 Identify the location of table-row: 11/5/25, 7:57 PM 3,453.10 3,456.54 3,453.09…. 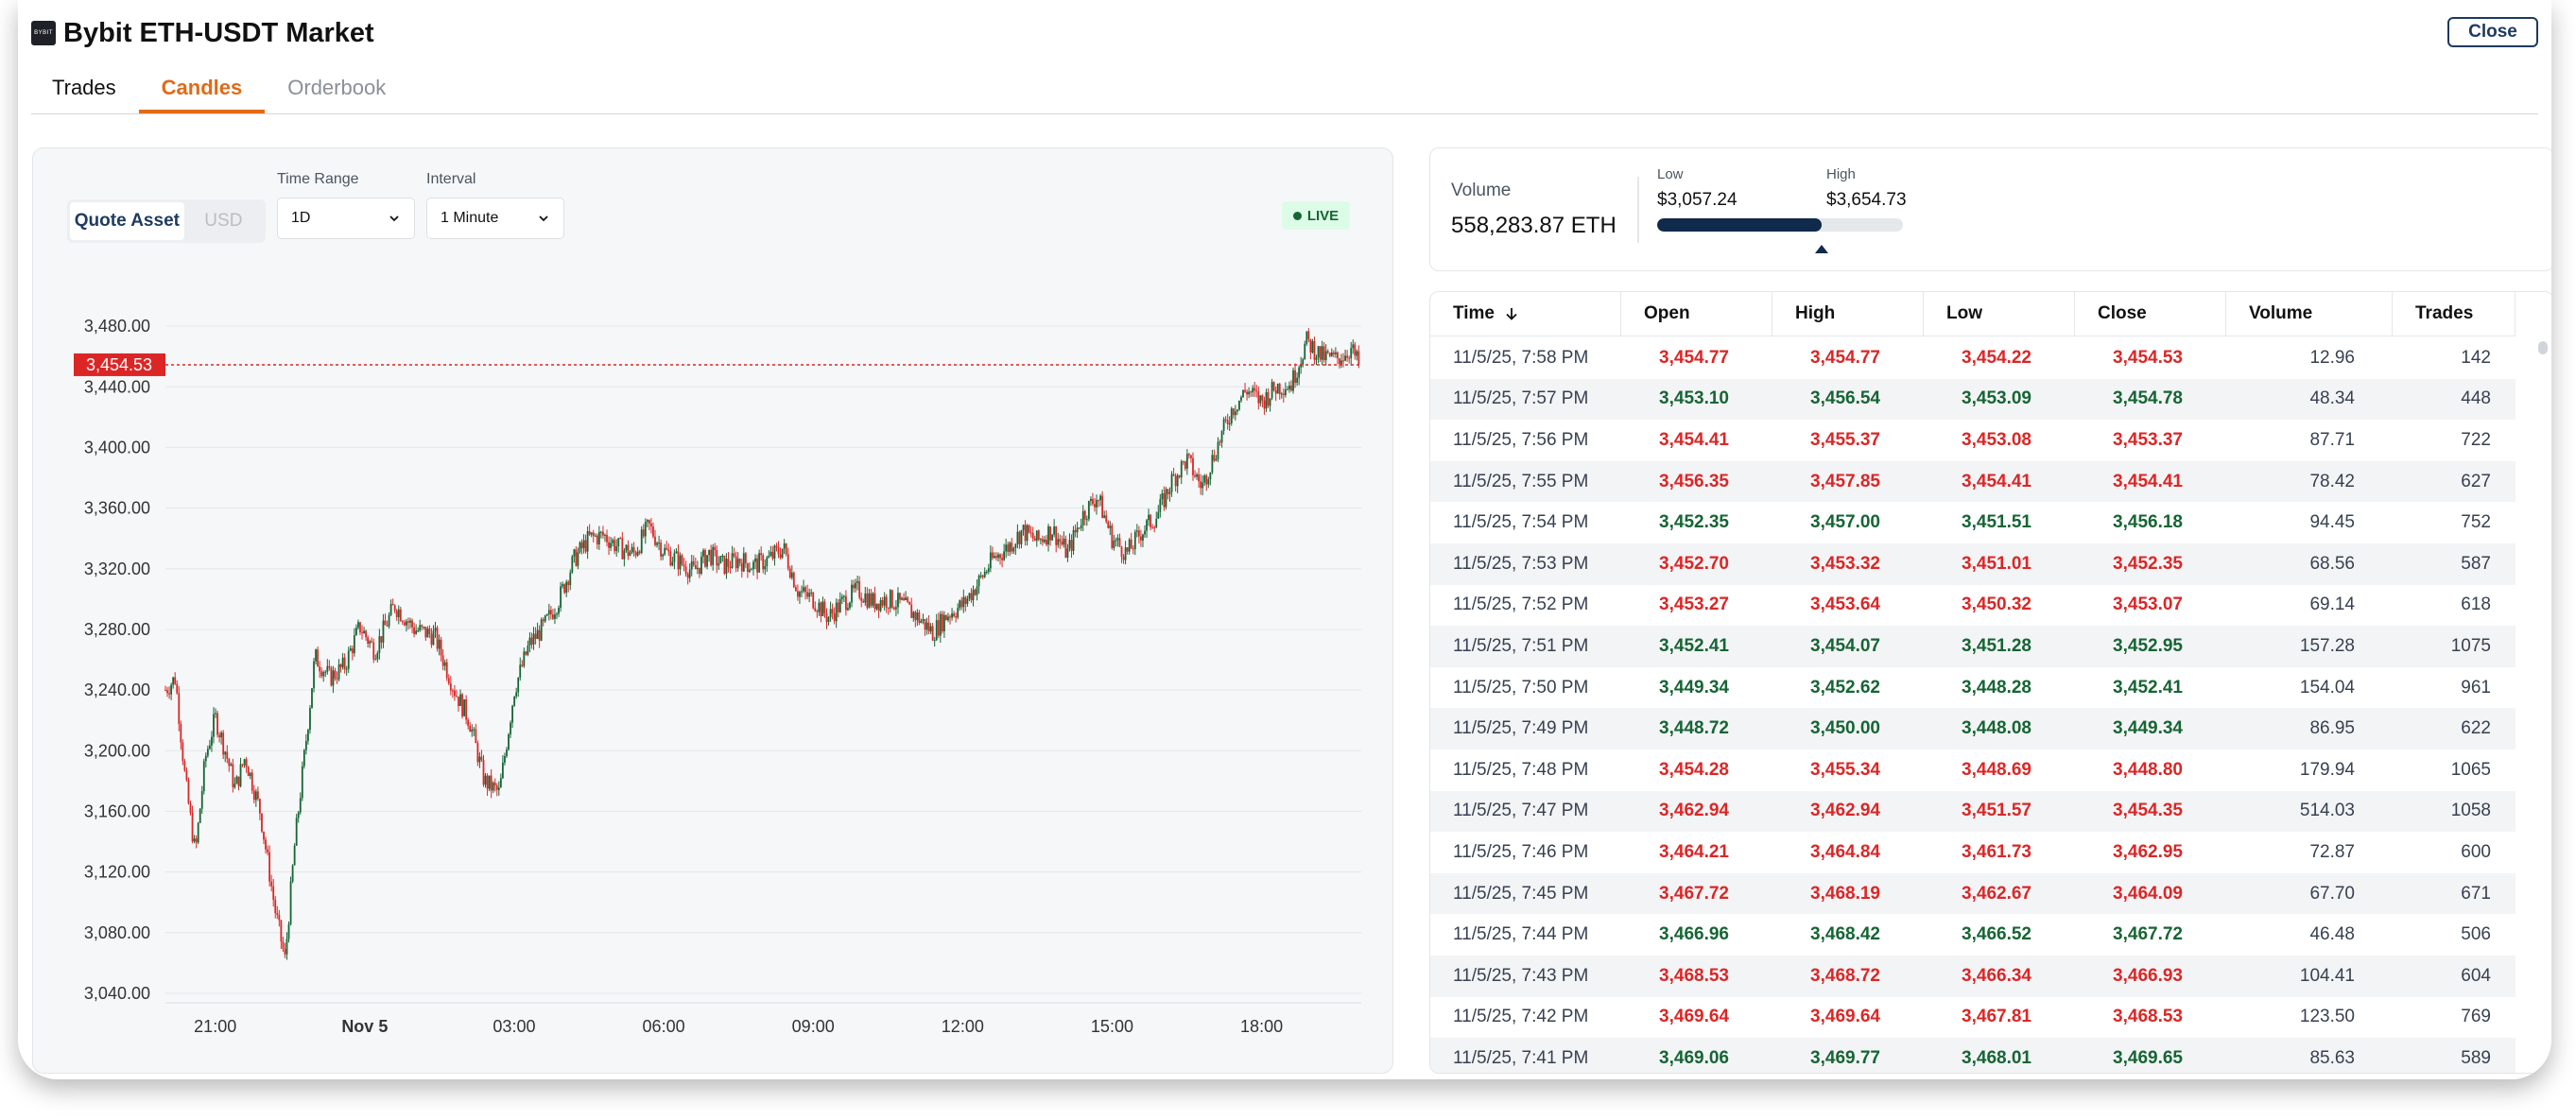
(1972, 399).